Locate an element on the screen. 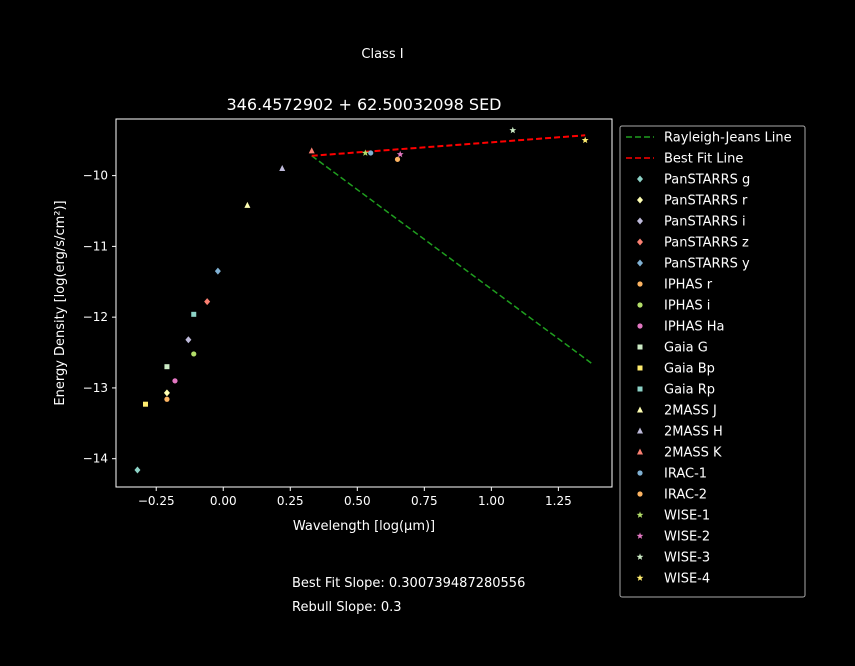 This screenshot has width=855, height=666. gaia-g-point is located at coordinates (167, 367).